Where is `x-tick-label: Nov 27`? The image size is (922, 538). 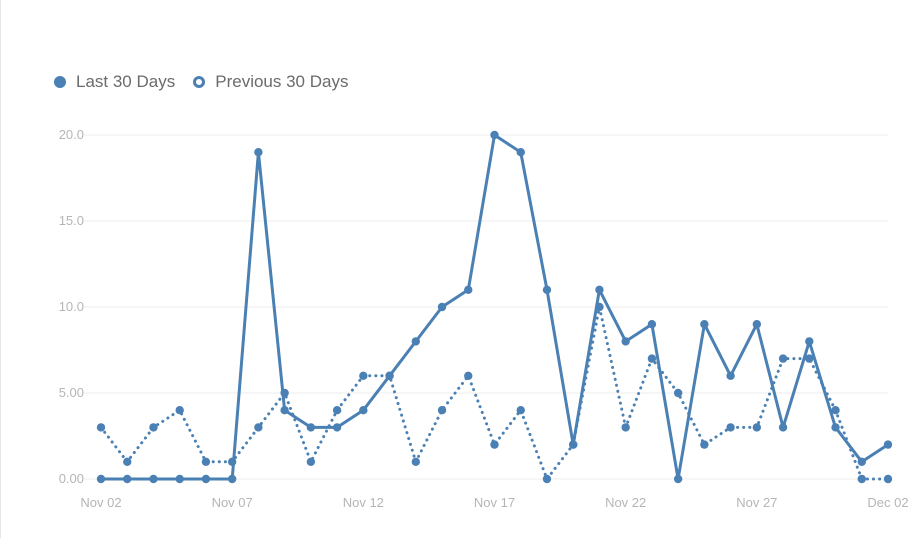 x-tick-label: Nov 27 is located at coordinates (756, 502).